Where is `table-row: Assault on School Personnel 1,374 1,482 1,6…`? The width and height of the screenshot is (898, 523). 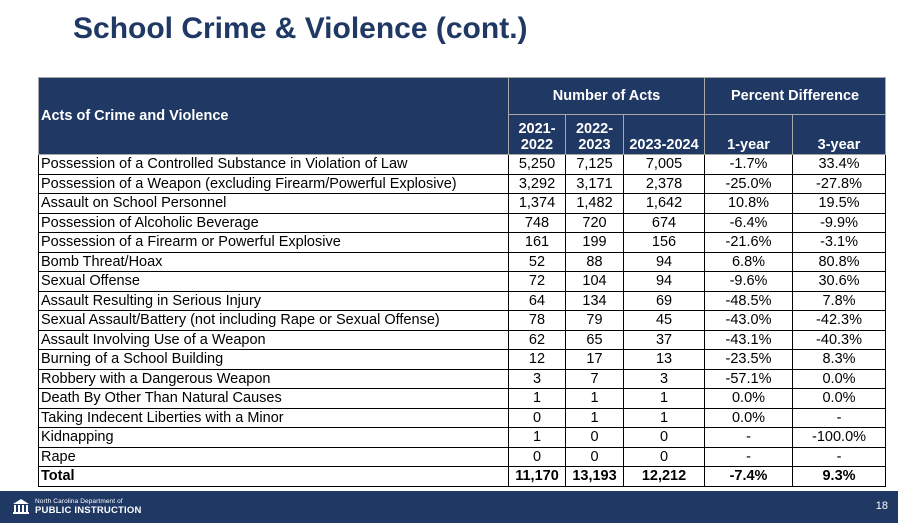
table-row: Assault on School Personnel 1,374 1,482 1,6… is located at coordinates (462, 203).